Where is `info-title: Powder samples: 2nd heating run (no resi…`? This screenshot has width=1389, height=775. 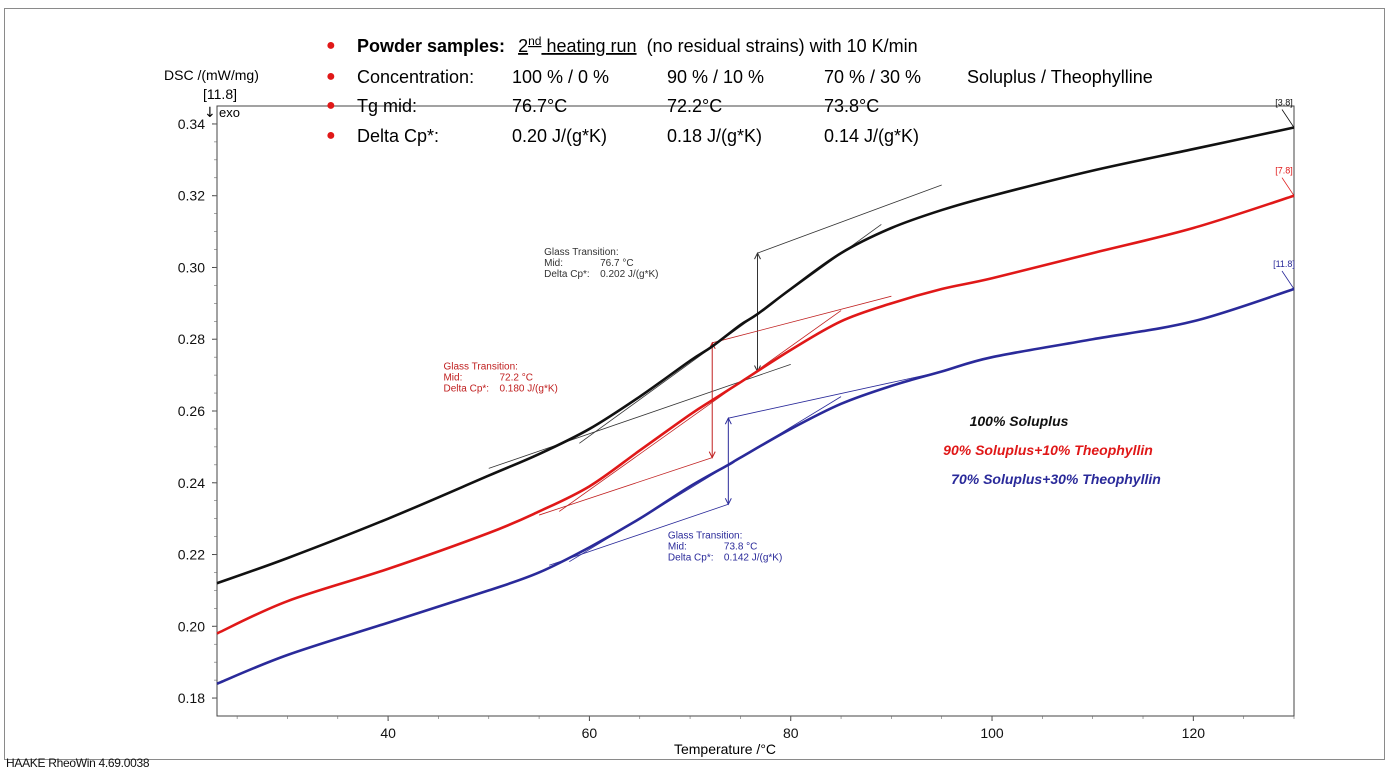
info-title: Powder samples: 2nd heating run (no resi… is located at coordinates (637, 45).